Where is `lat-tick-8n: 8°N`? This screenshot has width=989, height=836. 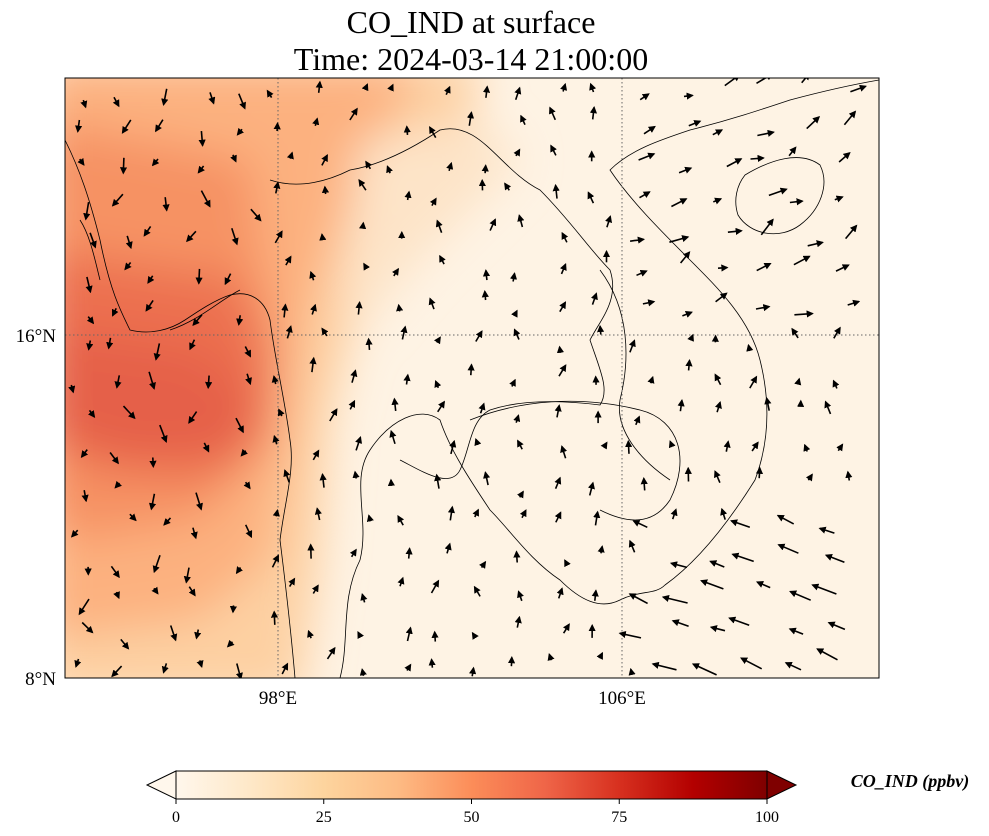
lat-tick-8n: 8°N is located at coordinates (40, 679).